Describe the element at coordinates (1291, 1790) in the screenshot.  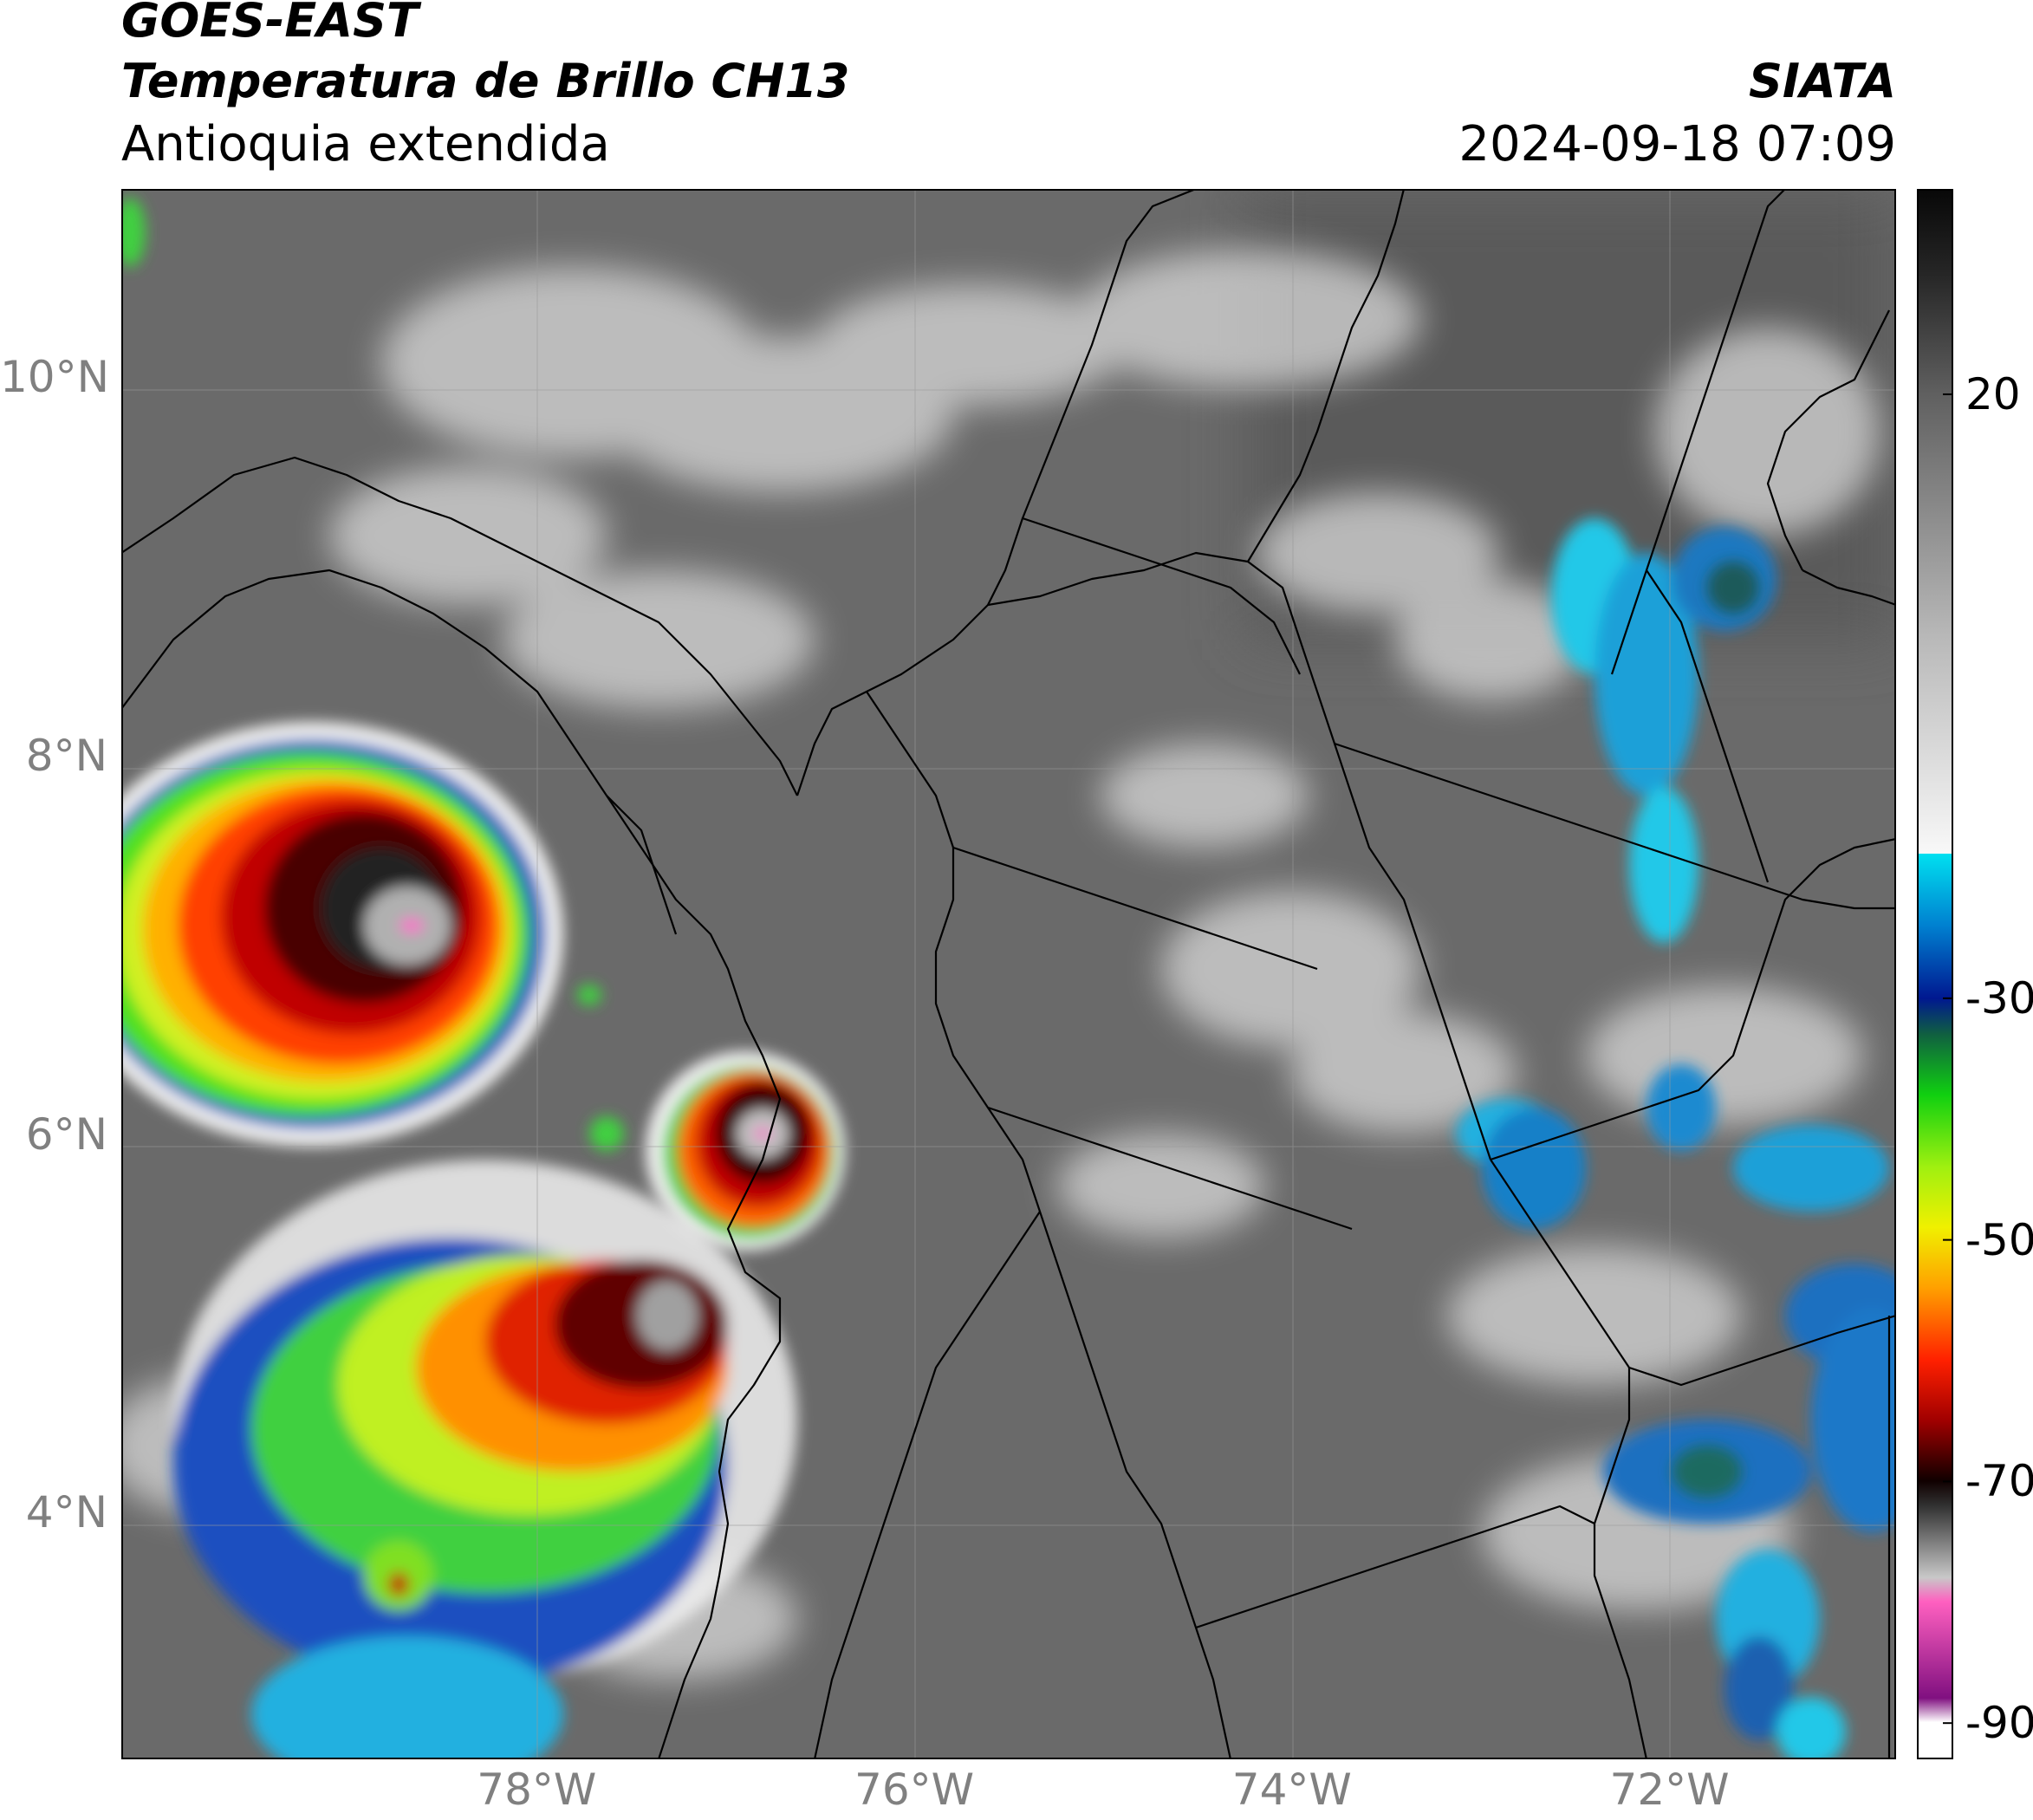
I see `longitude-tick-label: 74°W` at that location.